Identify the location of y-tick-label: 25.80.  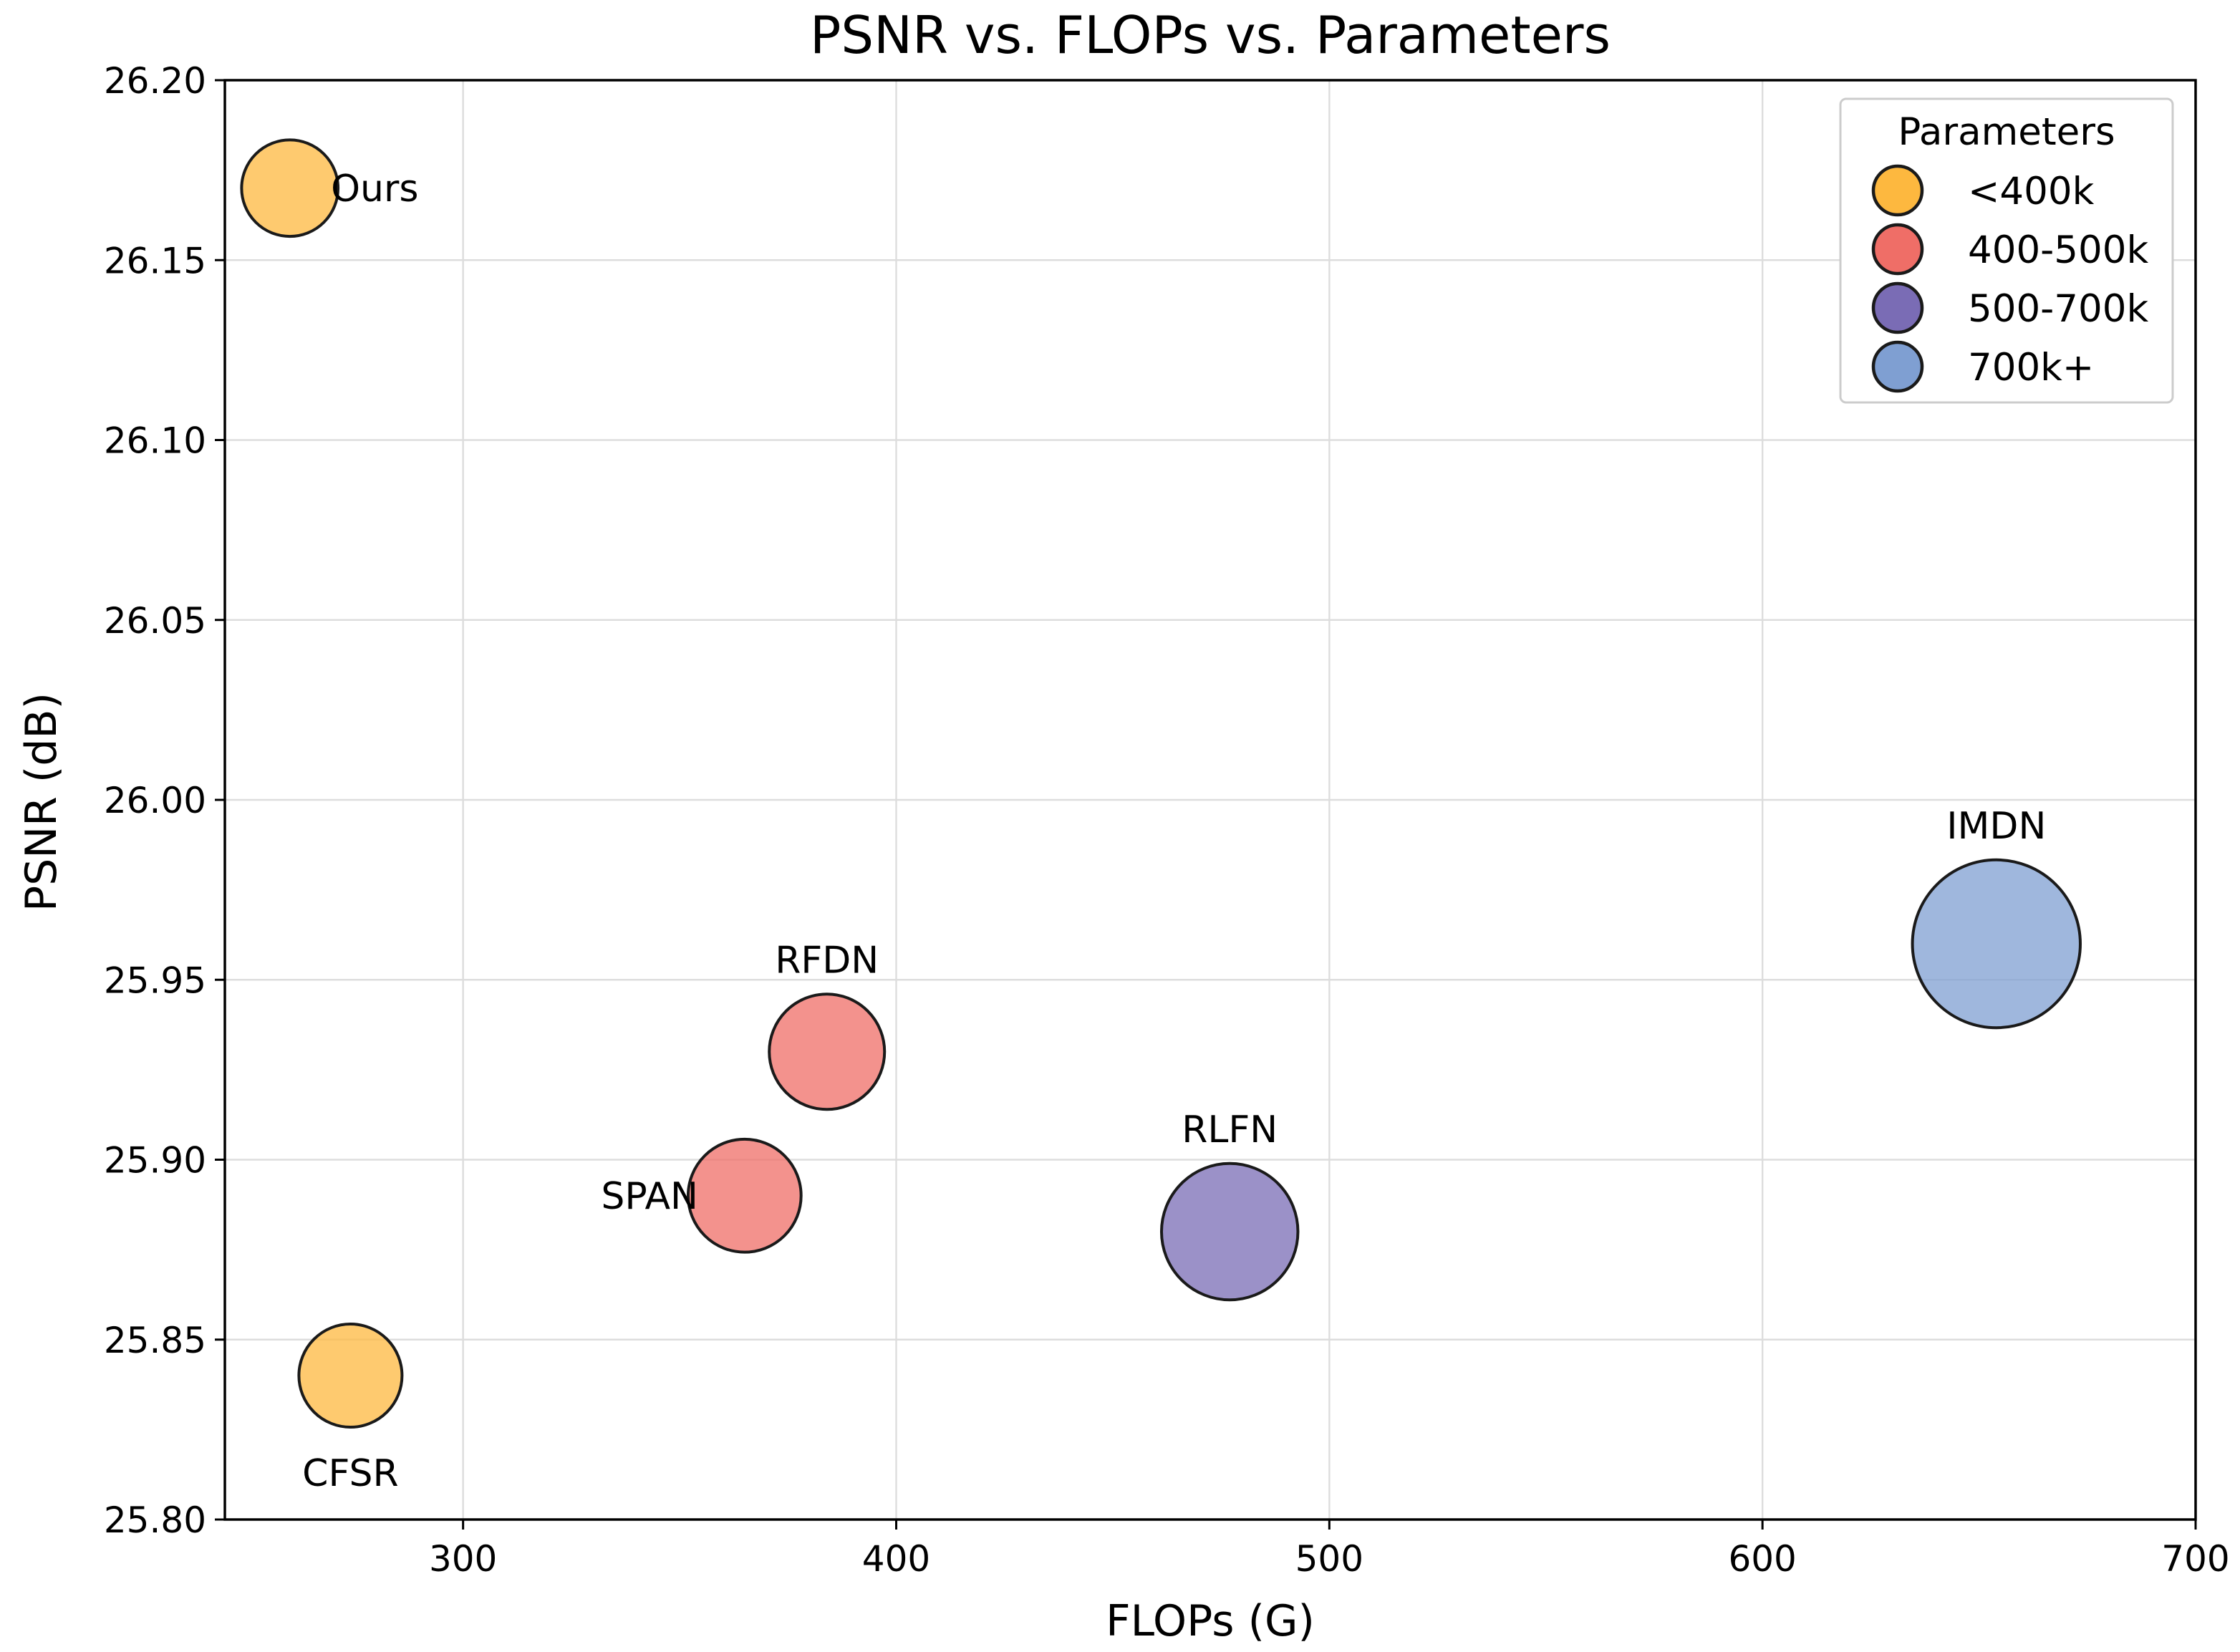
(155, 1520).